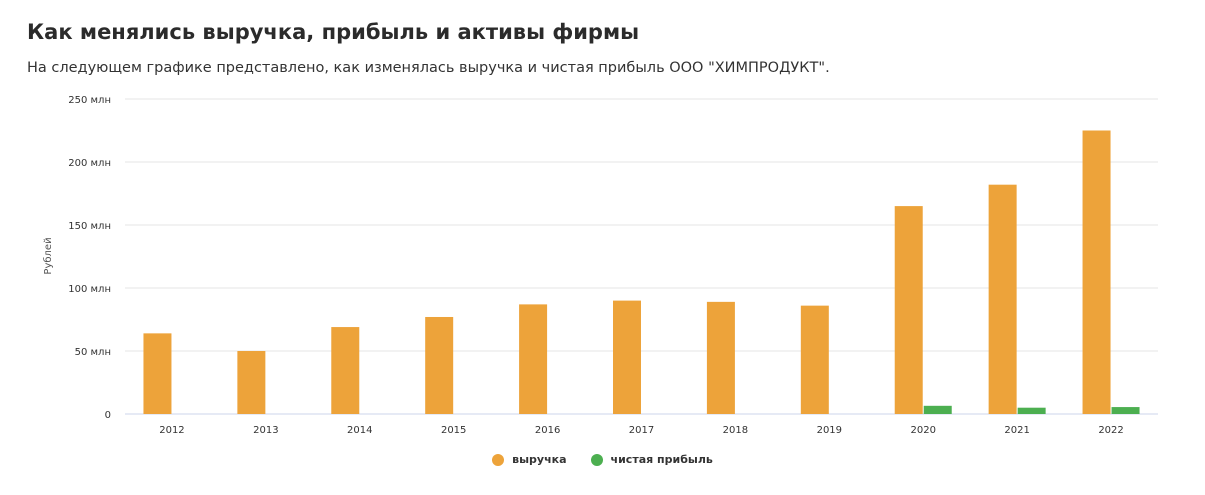  I want to click on x-tick-label: 2013, so click(265, 430).